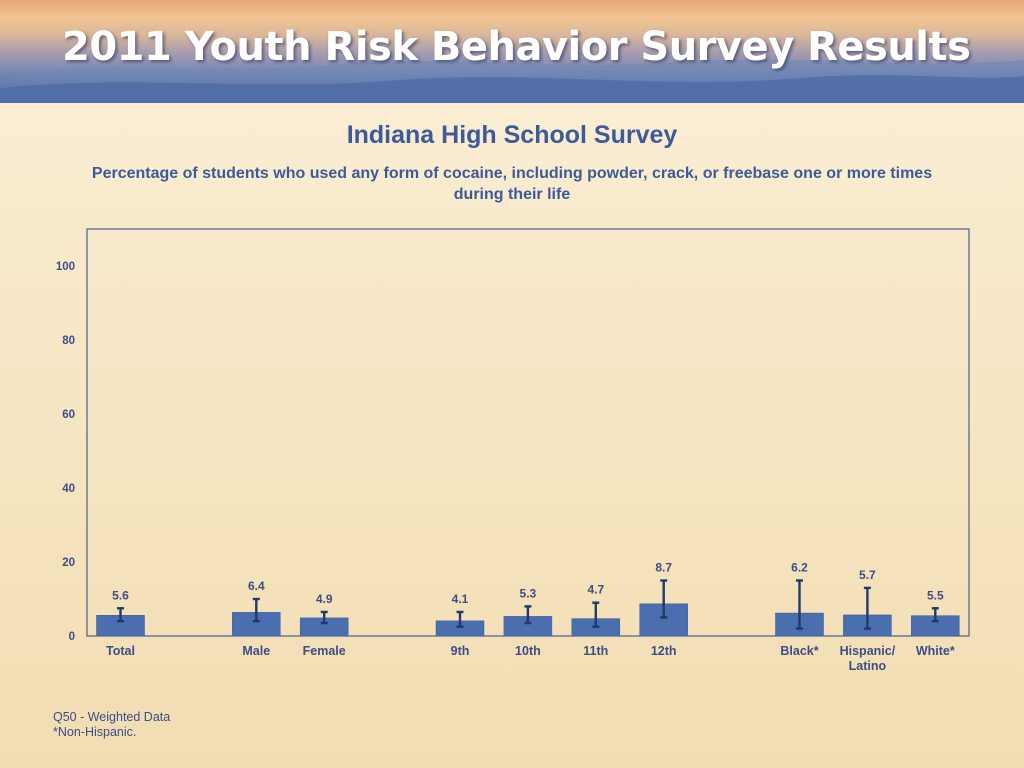 This screenshot has width=1024, height=768. What do you see at coordinates (120, 595) in the screenshot?
I see `data-label: 5.6` at bounding box center [120, 595].